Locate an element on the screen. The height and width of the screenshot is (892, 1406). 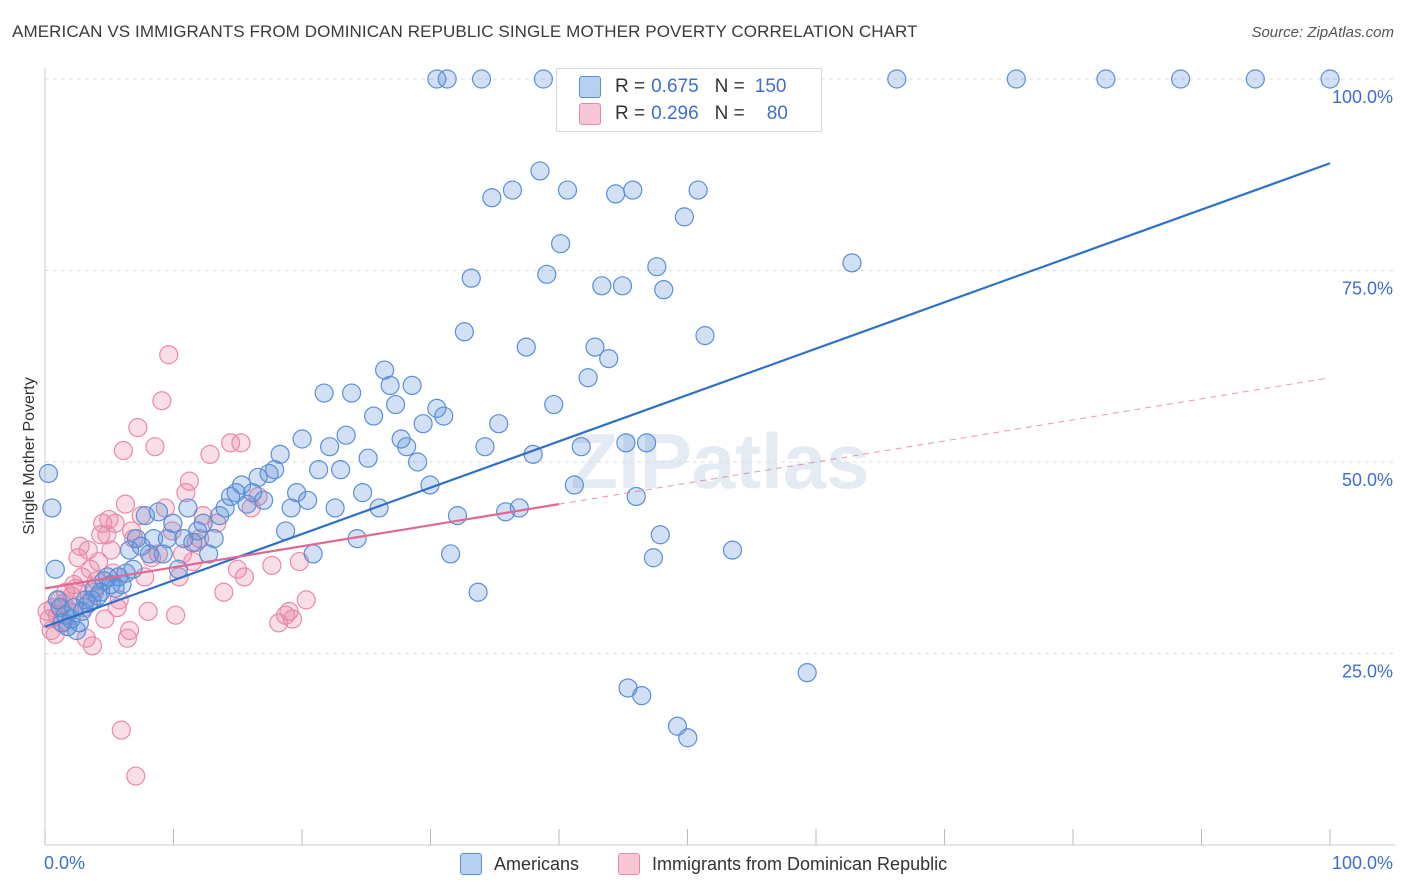
legend-r-label: R = is located at coordinates (630, 86).